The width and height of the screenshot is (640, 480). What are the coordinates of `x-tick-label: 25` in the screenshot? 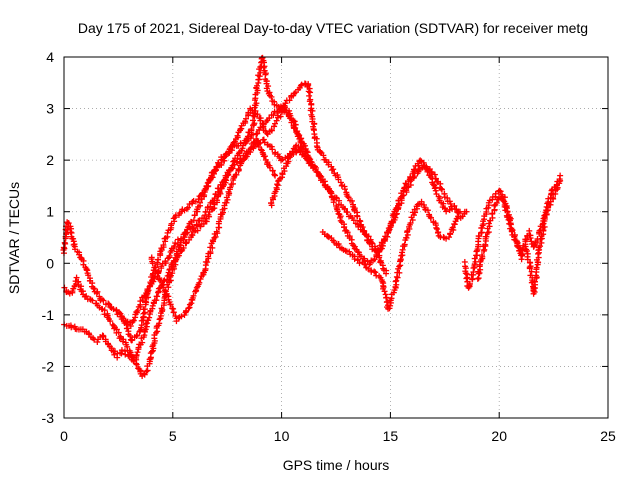 It's located at (608, 436).